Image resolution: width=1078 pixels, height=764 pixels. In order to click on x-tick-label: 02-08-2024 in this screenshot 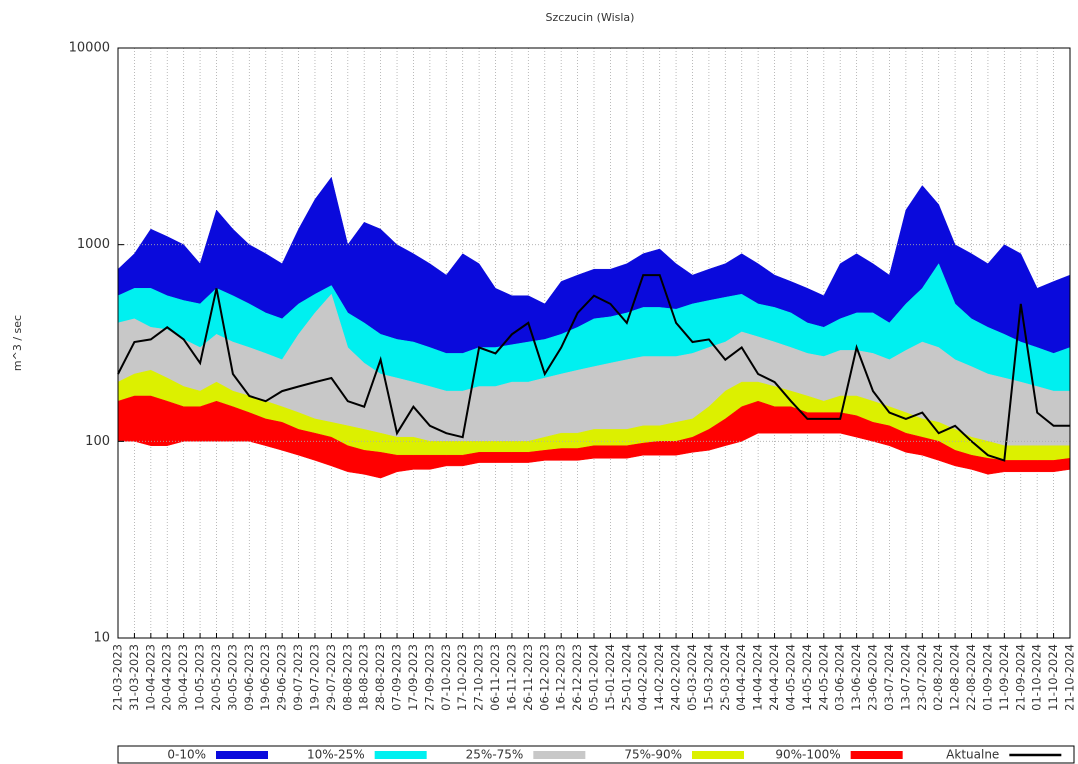, I will do `click(938, 677)`.